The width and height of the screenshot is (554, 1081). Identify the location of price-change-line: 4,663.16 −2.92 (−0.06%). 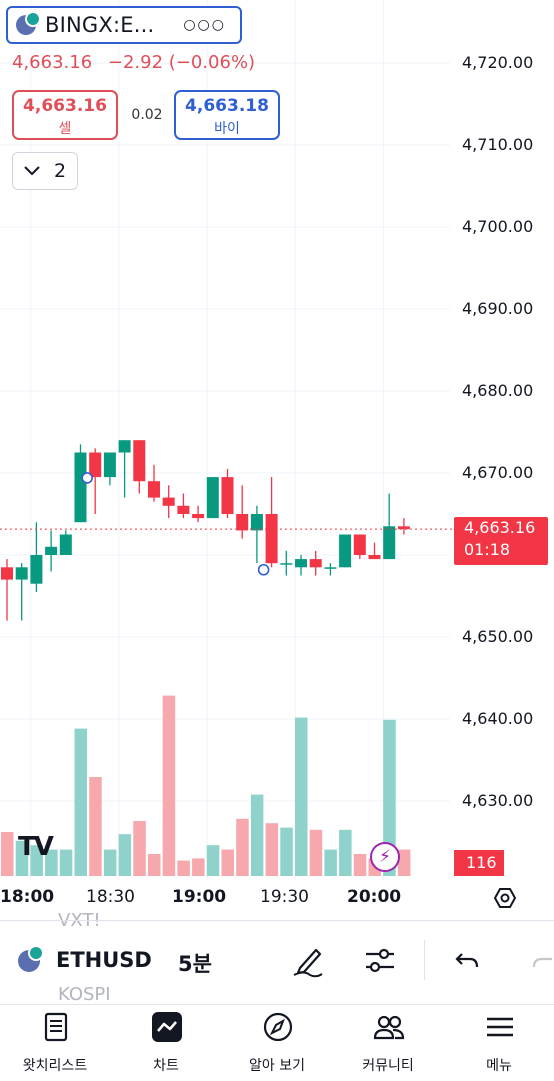
(133, 62).